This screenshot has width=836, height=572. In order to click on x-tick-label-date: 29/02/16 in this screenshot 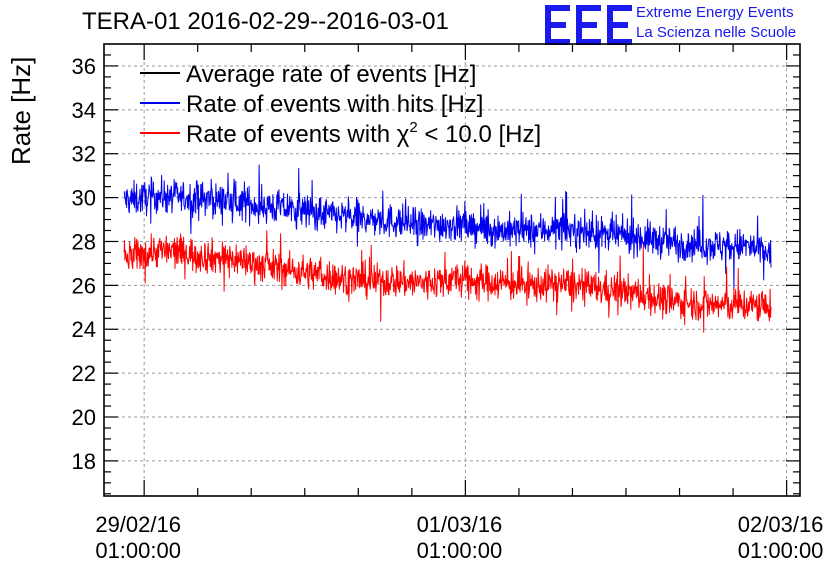, I will do `click(138, 524)`.